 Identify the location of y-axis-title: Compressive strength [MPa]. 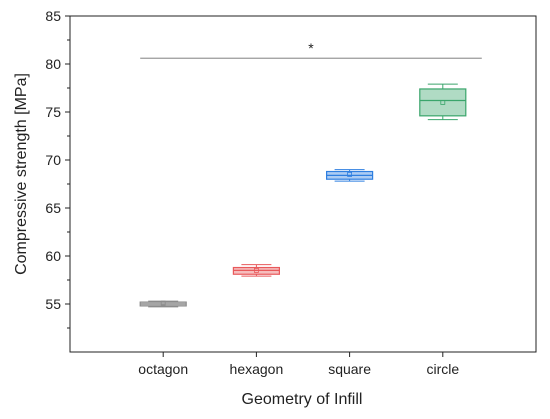
(21, 174).